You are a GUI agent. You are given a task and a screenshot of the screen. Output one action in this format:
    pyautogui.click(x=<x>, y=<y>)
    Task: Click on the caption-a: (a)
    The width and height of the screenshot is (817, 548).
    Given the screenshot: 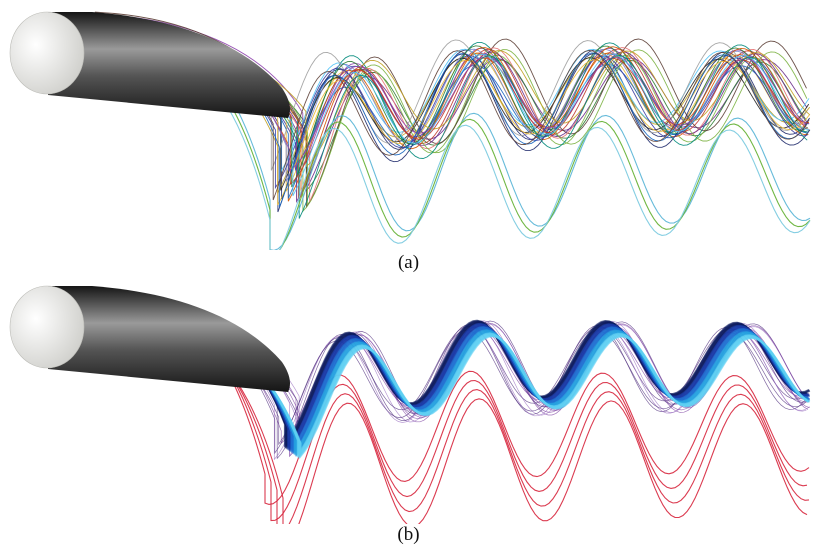 What is the action you would take?
    pyautogui.click(x=408, y=262)
    